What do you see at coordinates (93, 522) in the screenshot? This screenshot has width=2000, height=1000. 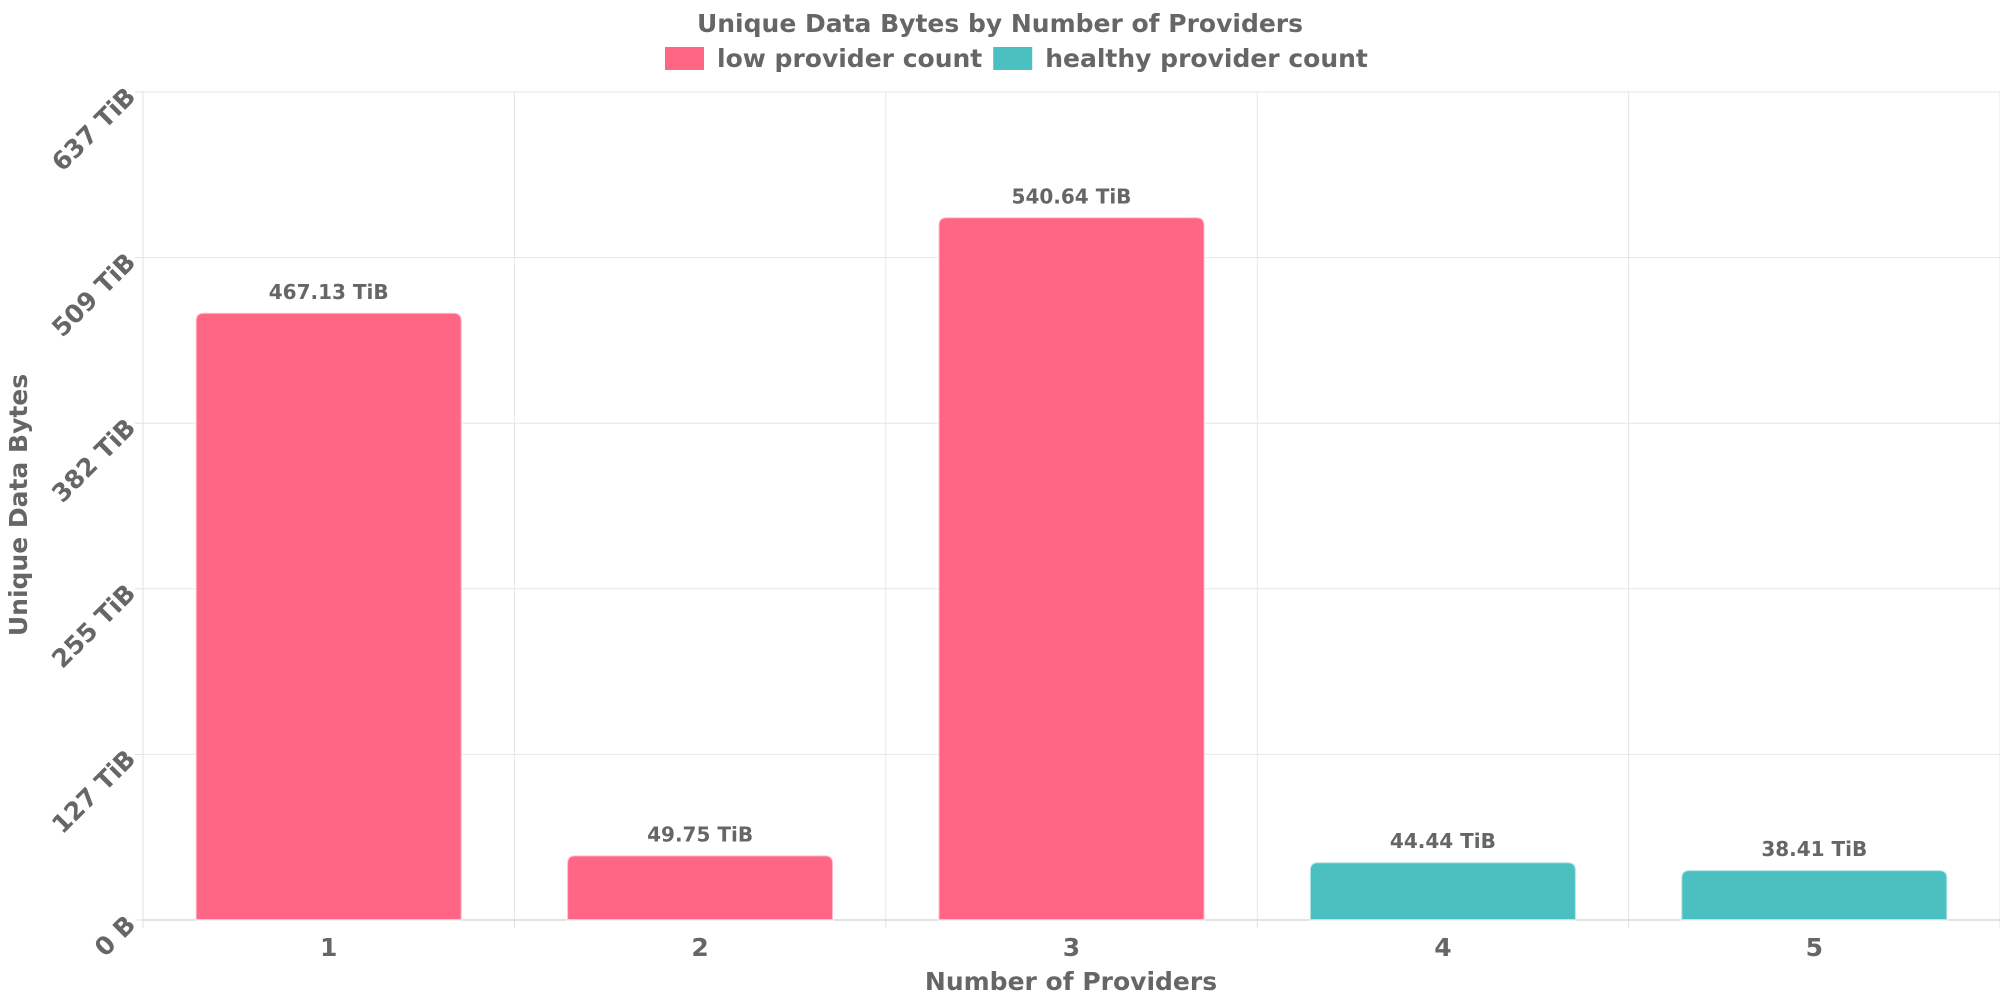 I see `y-tick-labels: 0 B 127 TiB 255 TiB 382 TiB 509 TiB 637 TiB` at bounding box center [93, 522].